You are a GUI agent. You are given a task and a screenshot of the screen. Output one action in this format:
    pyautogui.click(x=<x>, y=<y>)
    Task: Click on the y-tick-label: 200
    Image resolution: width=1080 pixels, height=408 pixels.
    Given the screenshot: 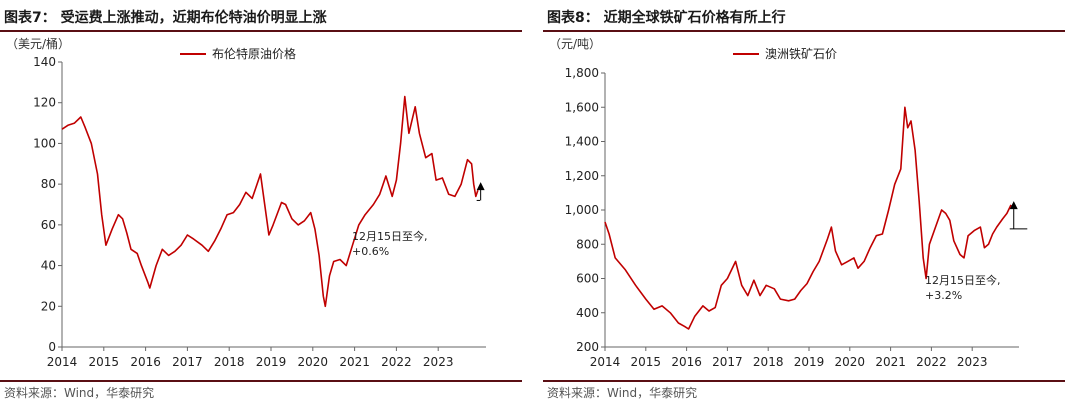 What is the action you would take?
    pyautogui.click(x=587, y=347)
    